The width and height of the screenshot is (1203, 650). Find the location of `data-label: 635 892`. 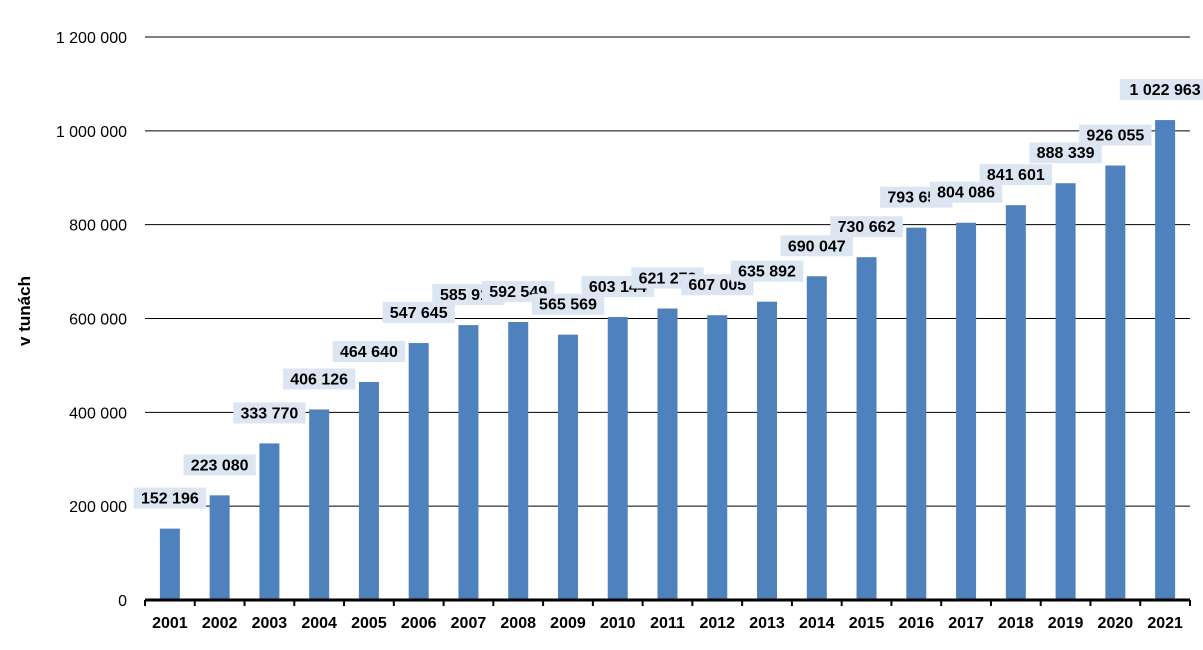

data-label: 635 892 is located at coordinates (767, 272).